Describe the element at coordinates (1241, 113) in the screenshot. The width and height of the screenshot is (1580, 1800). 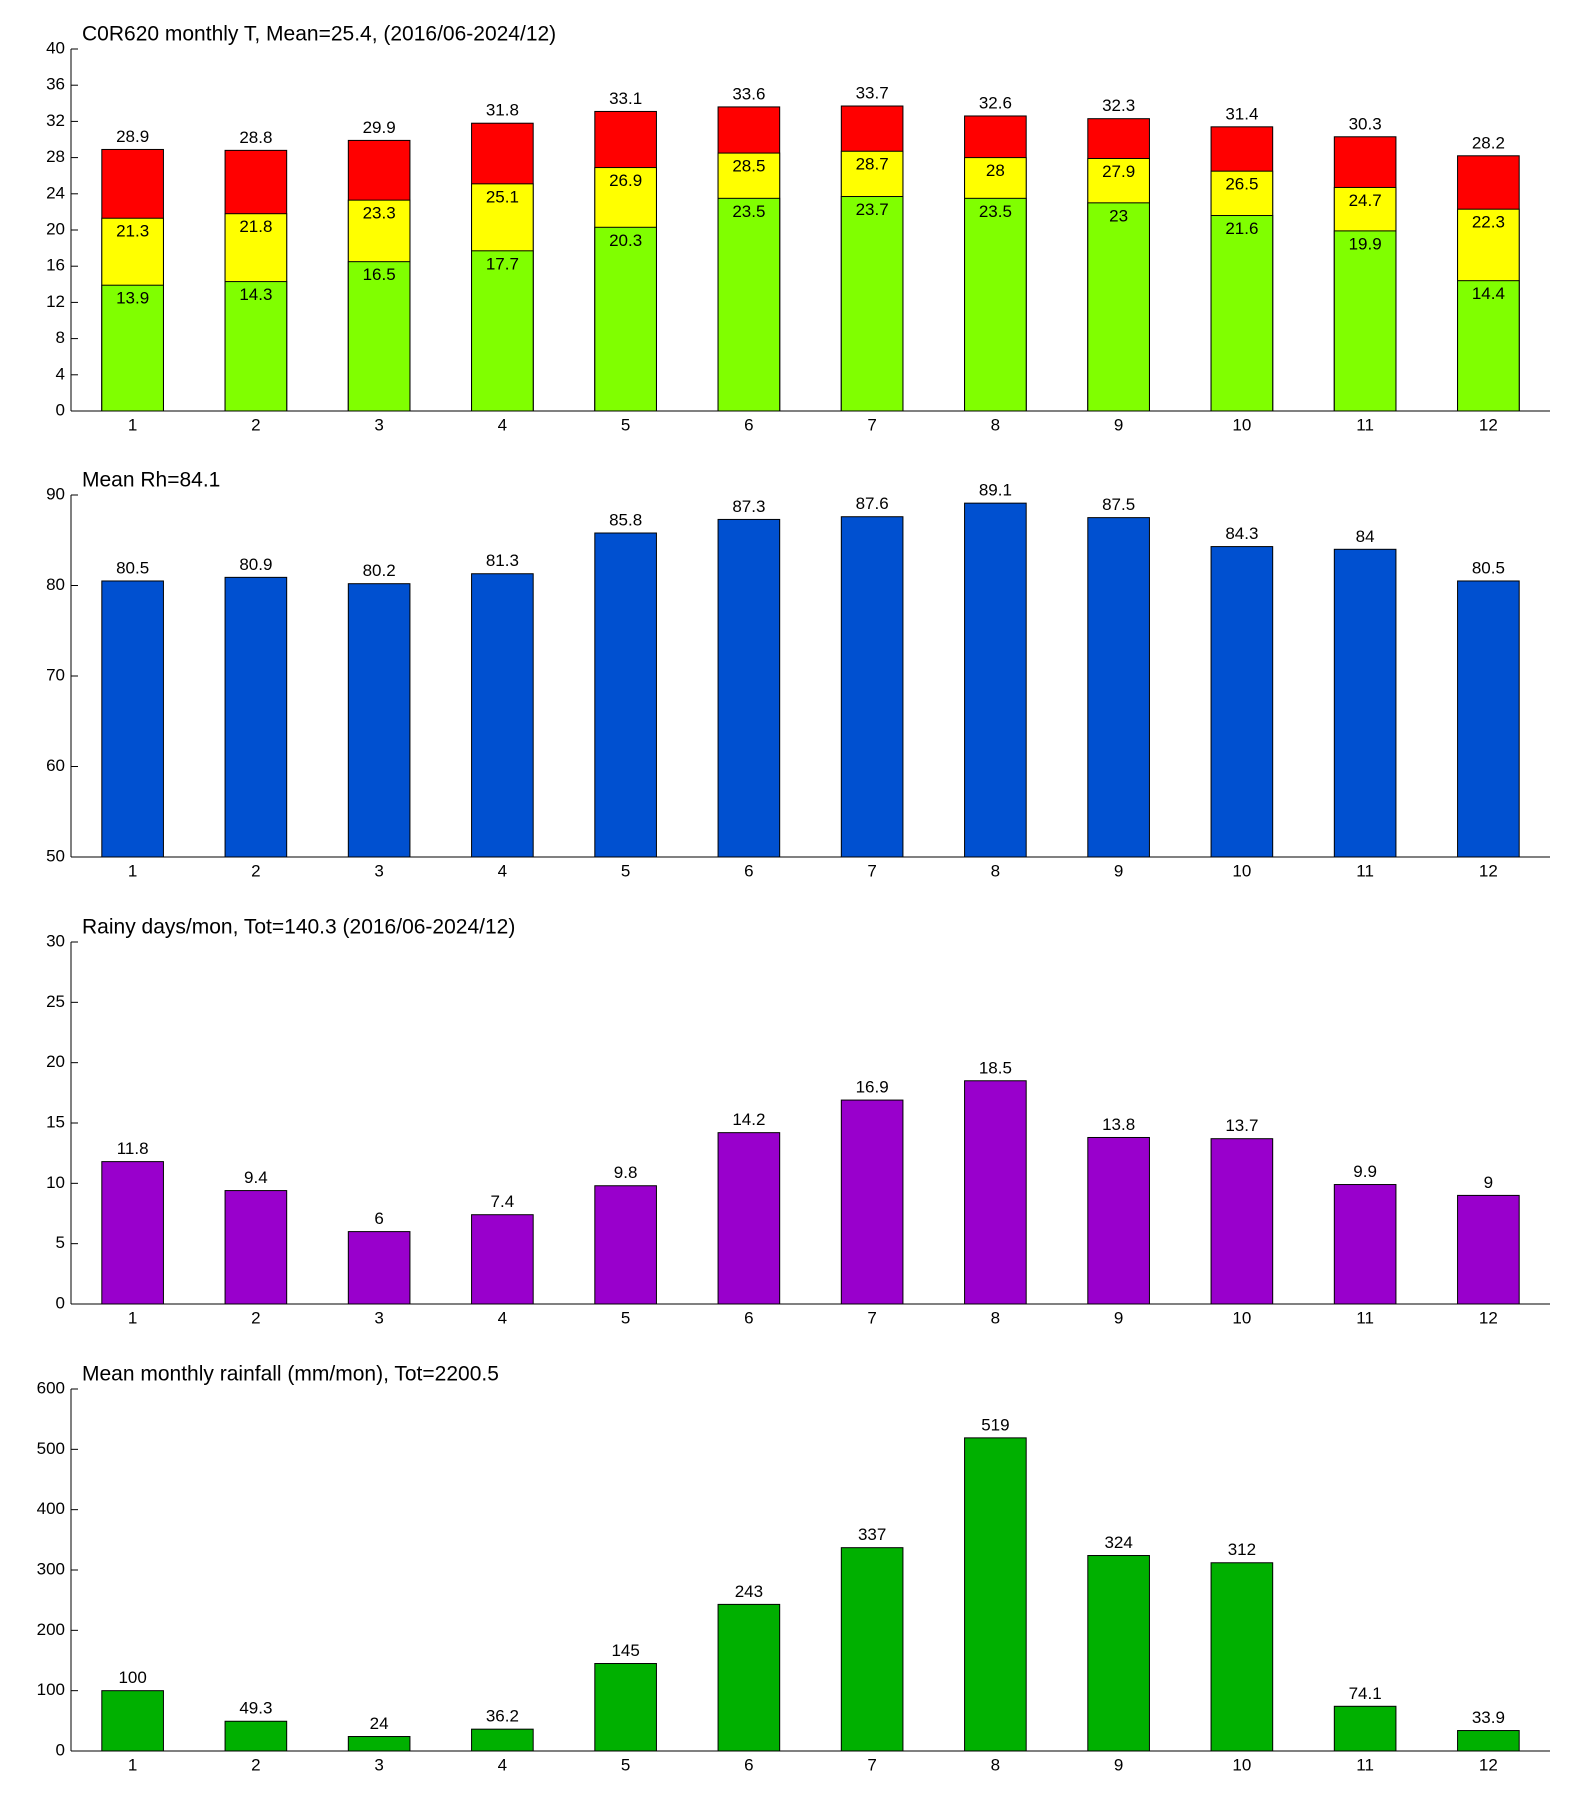
I see `value-label: 31.4` at that location.